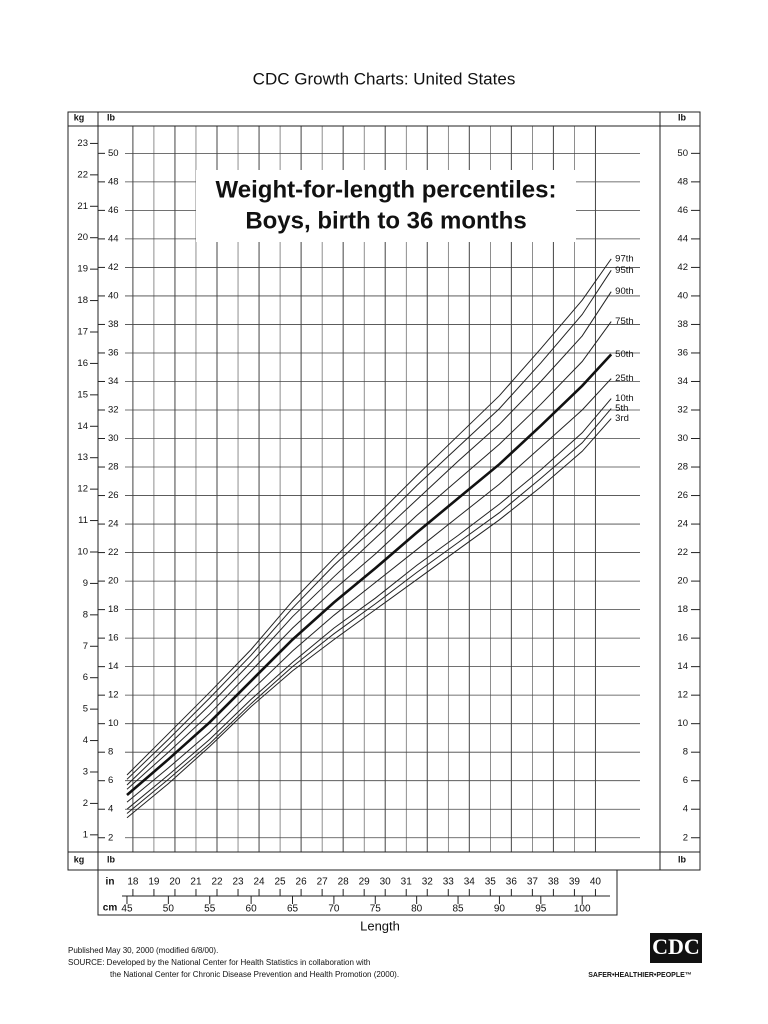 The height and width of the screenshot is (1024, 768). What do you see at coordinates (175, 882) in the screenshot?
I see `x2-tick-label: 20` at bounding box center [175, 882].